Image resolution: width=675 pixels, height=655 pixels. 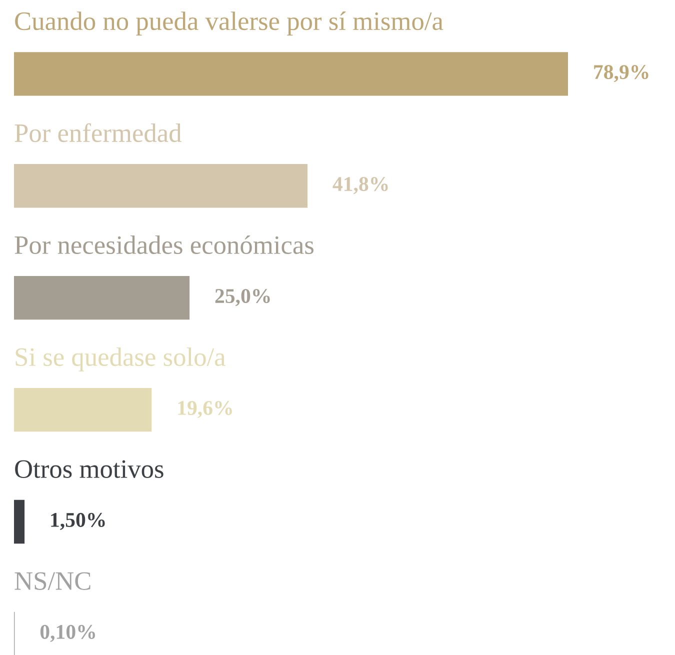 I want to click on data-label: 19,6%, so click(x=205, y=409).